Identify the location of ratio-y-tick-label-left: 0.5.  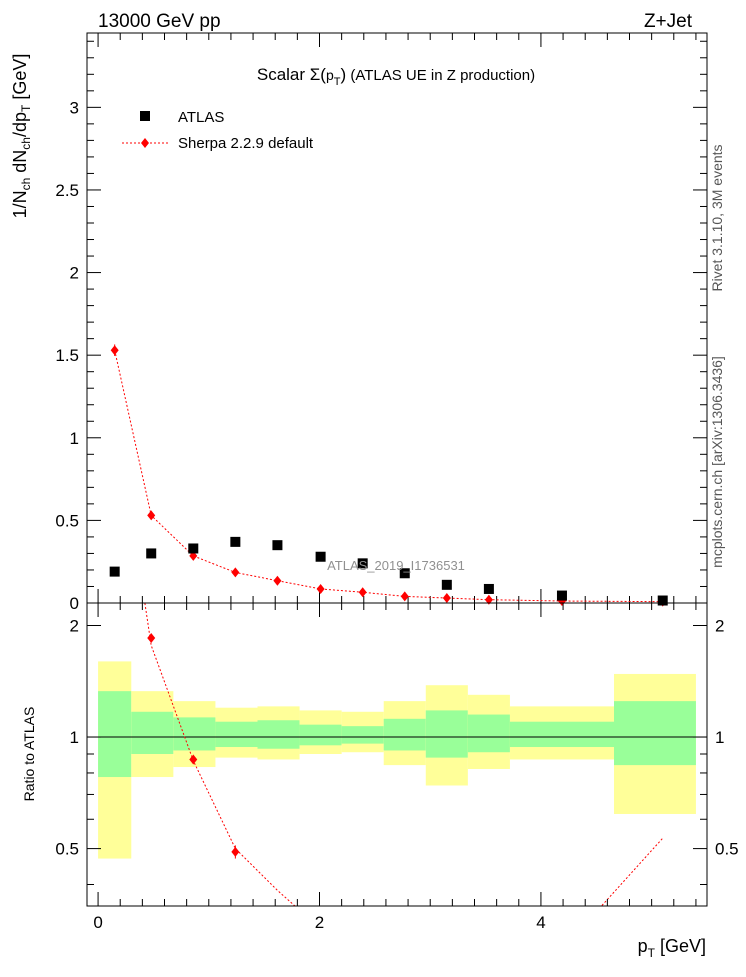
(67, 849).